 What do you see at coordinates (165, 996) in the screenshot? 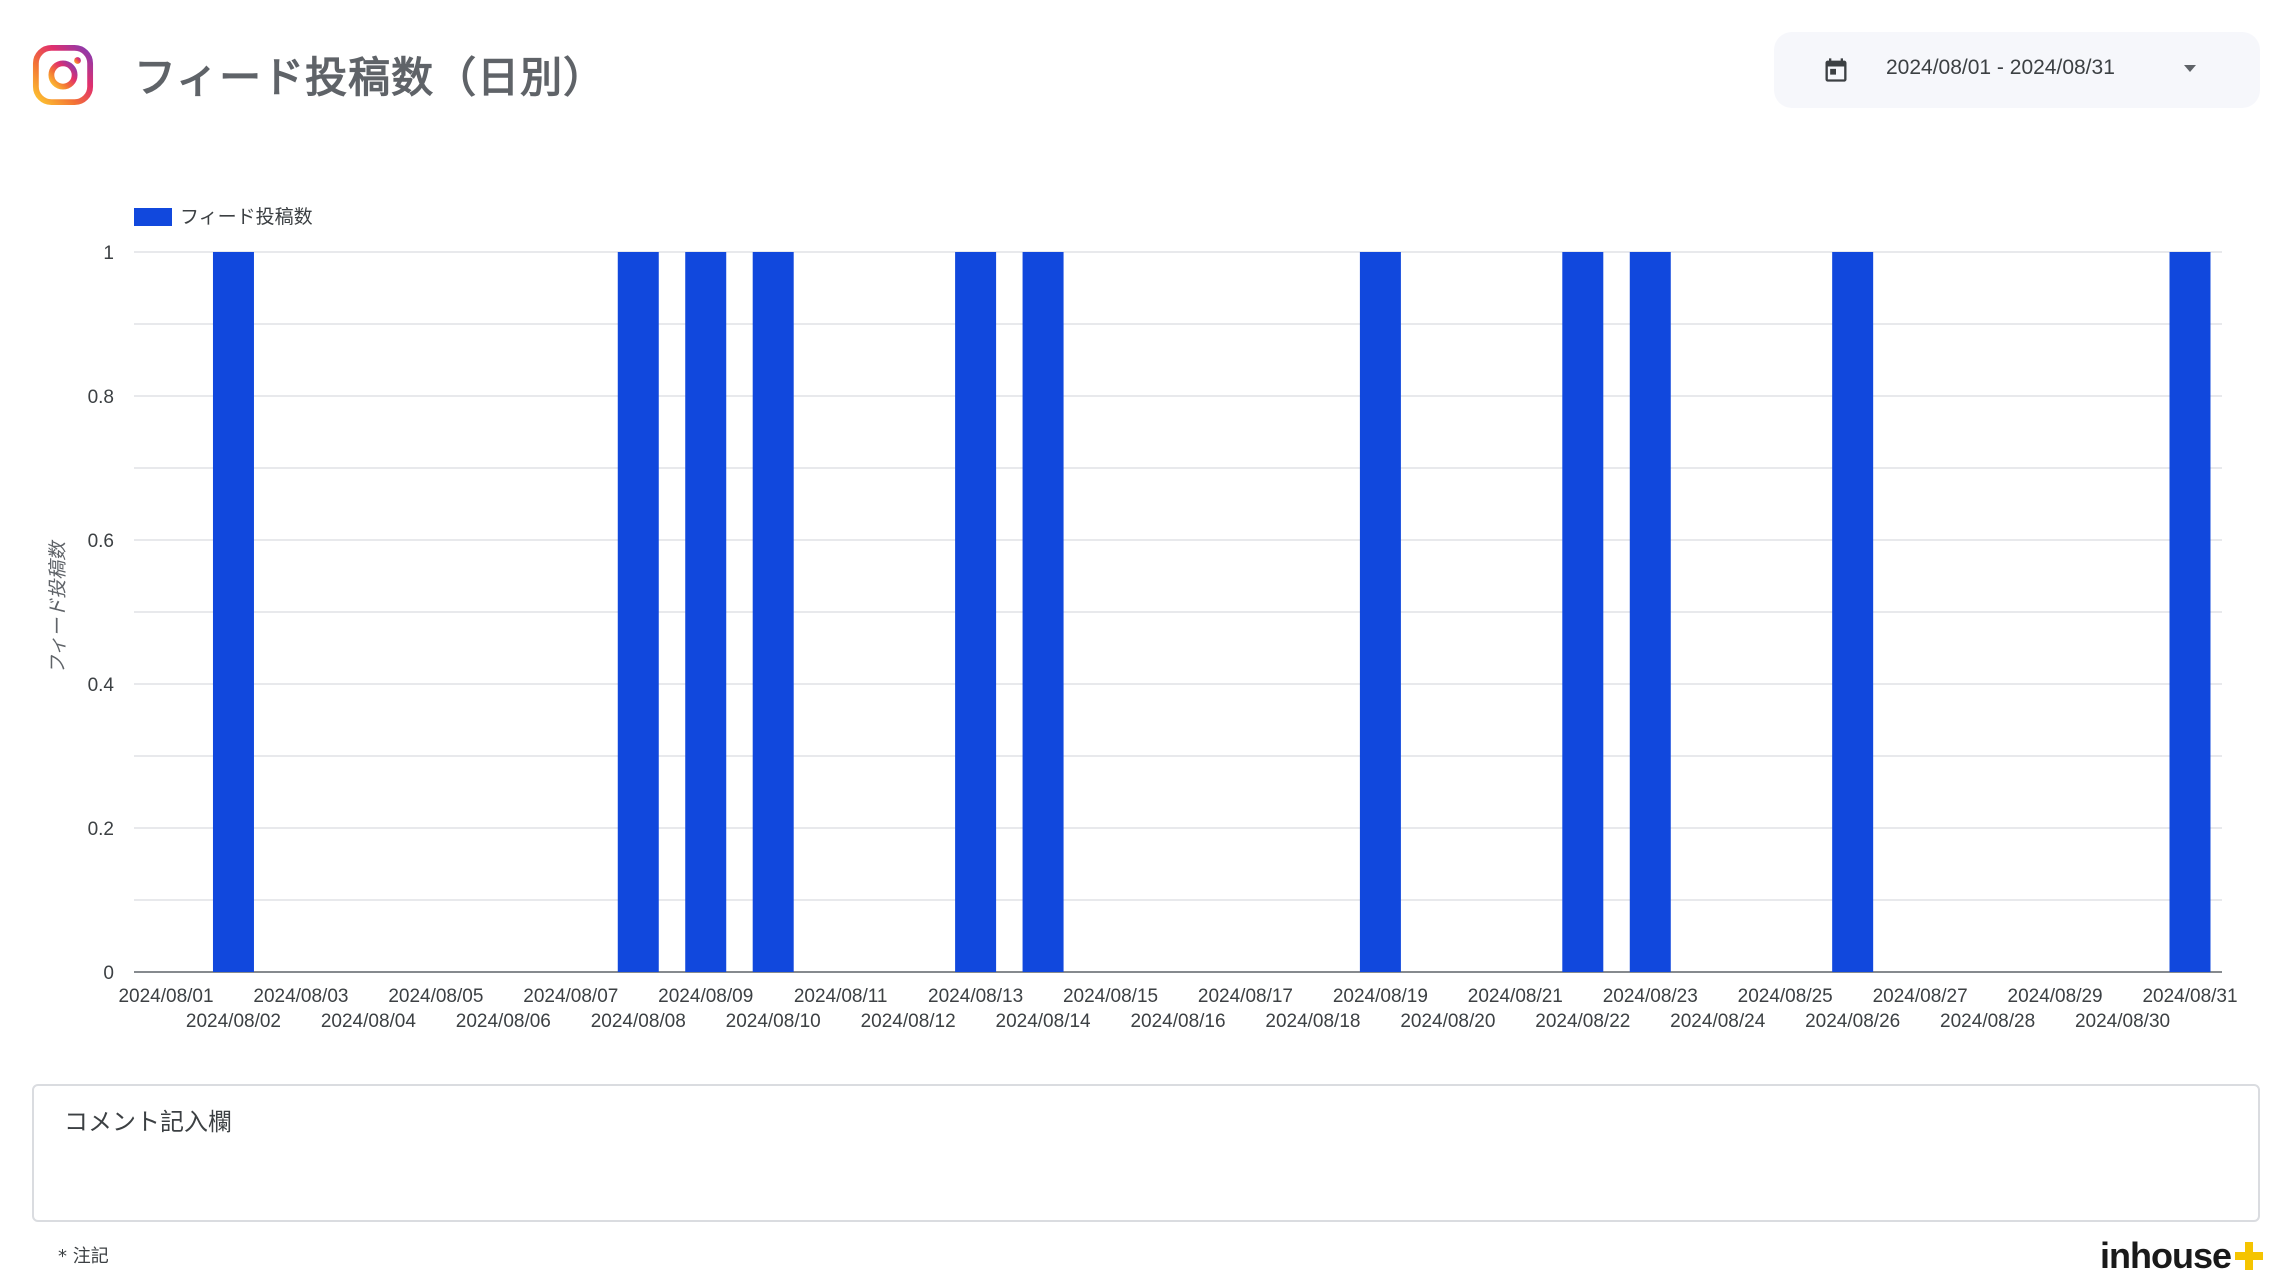
I see `x-tick-label: 2024/08/01` at bounding box center [165, 996].